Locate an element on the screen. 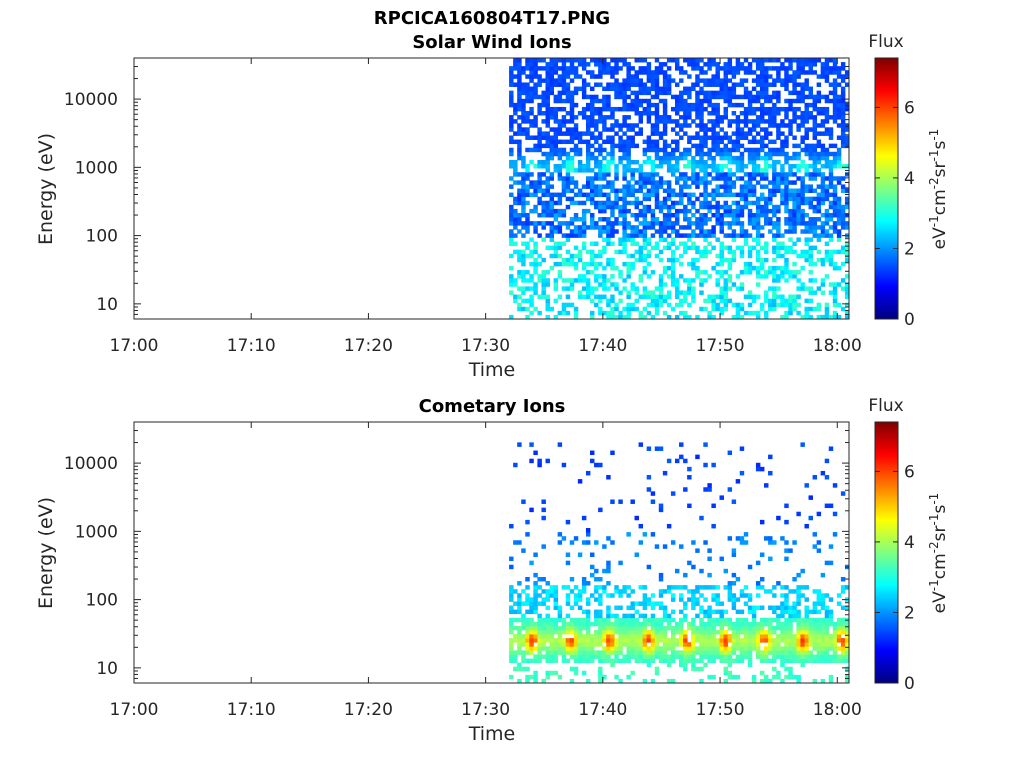 The image size is (1024, 768). y-tick-label: 1000 is located at coordinates (96, 532).